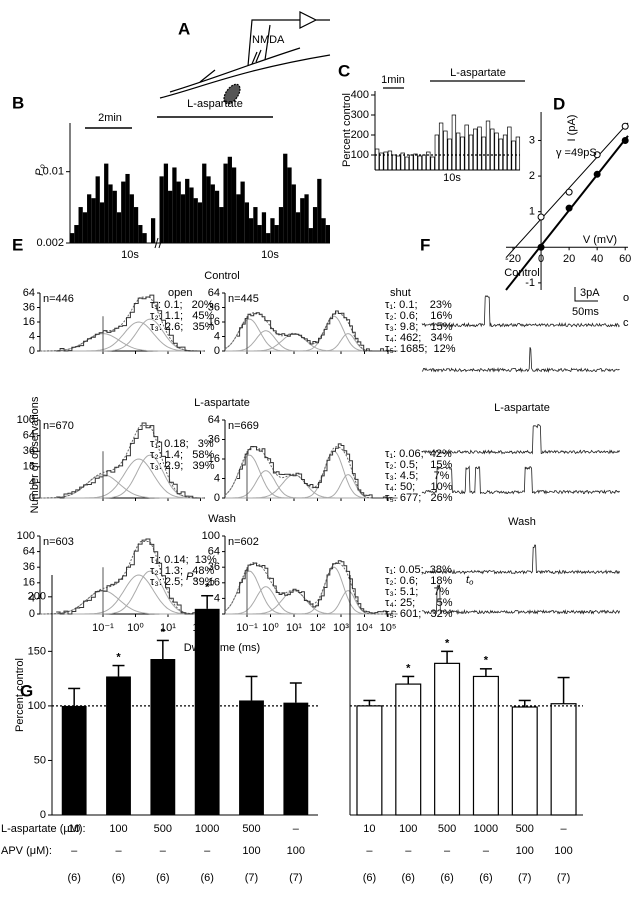 This screenshot has width=633, height=899. Describe the element at coordinates (360, 95) in the screenshot. I see `y-tick-label: 400` at that location.